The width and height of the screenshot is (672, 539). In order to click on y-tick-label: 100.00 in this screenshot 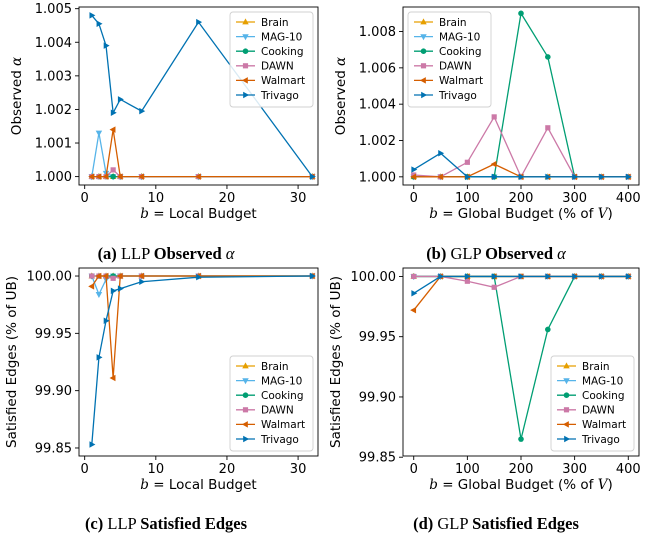, I will do `click(50, 277)`.